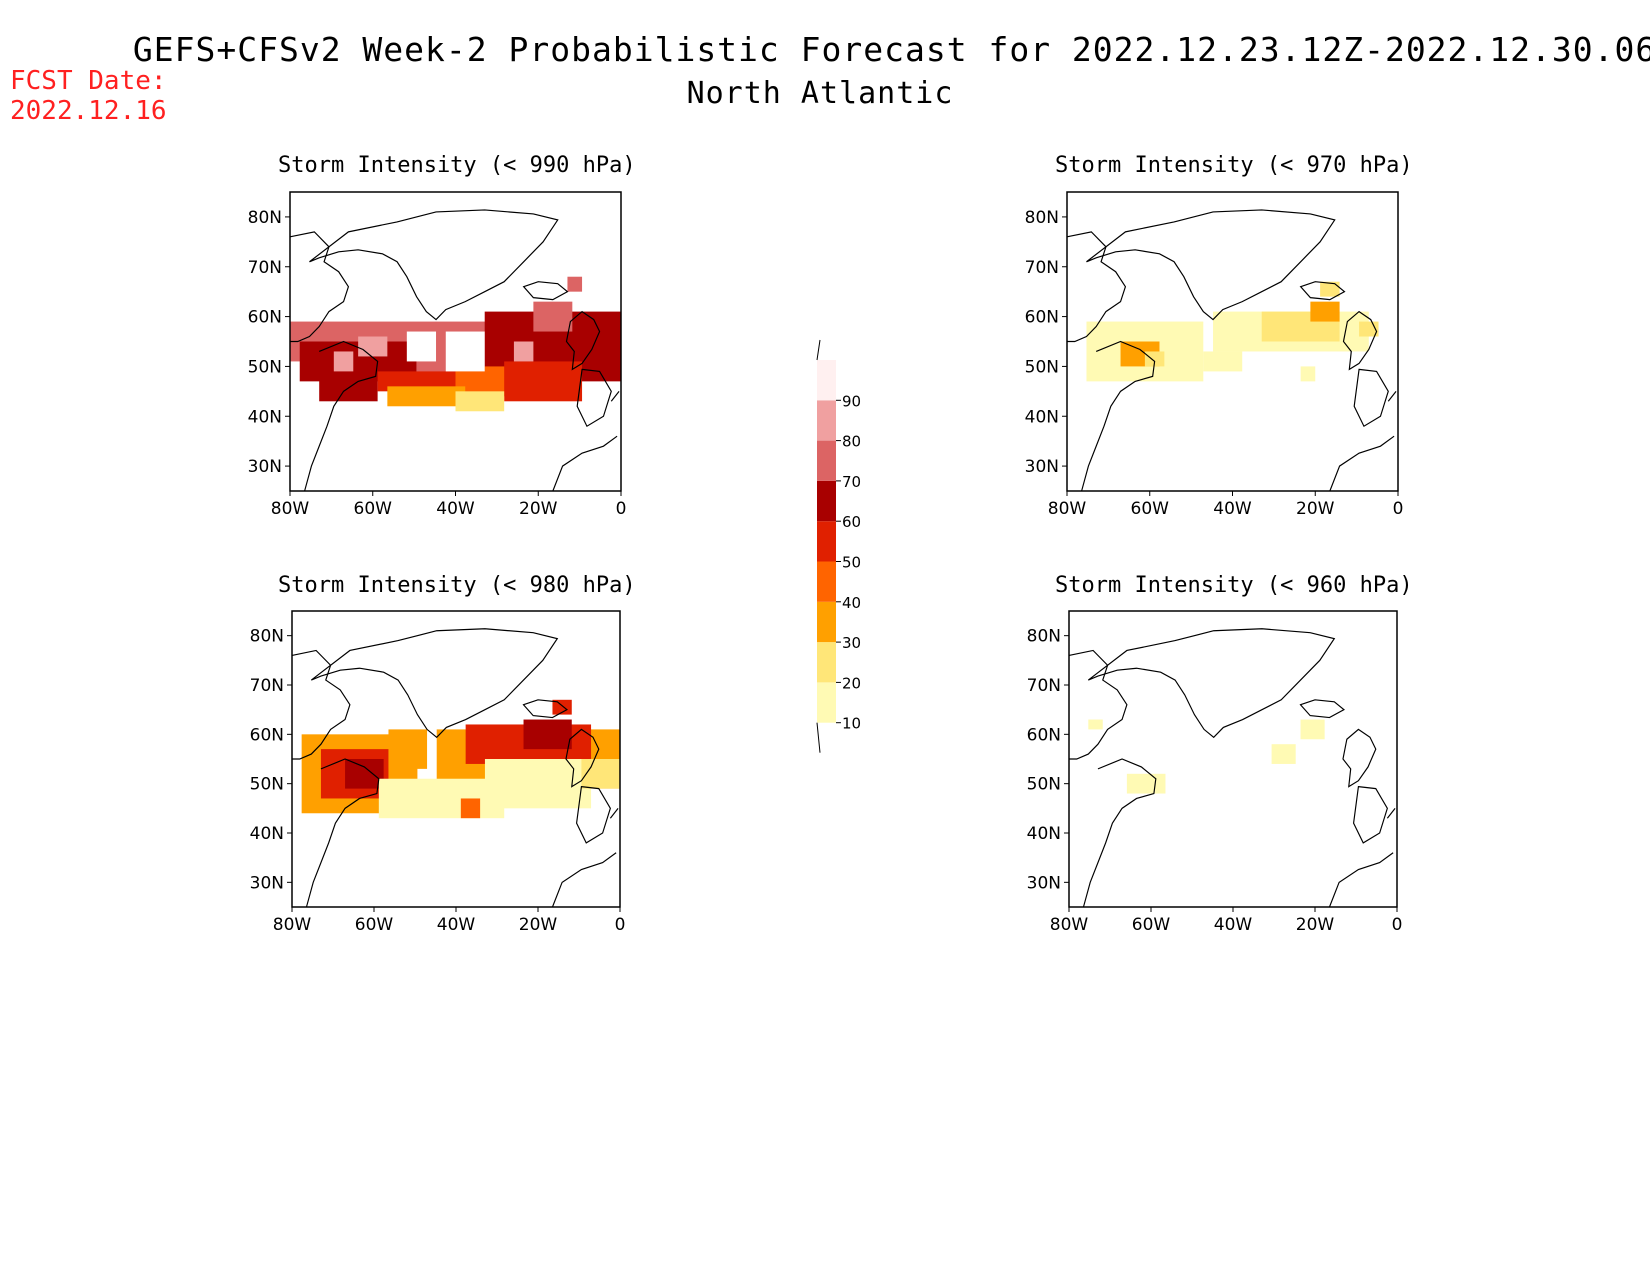 The height and width of the screenshot is (1275, 1650). I want to click on panel-title-980: Storm Intensity (< 980 hPa), so click(457, 585).